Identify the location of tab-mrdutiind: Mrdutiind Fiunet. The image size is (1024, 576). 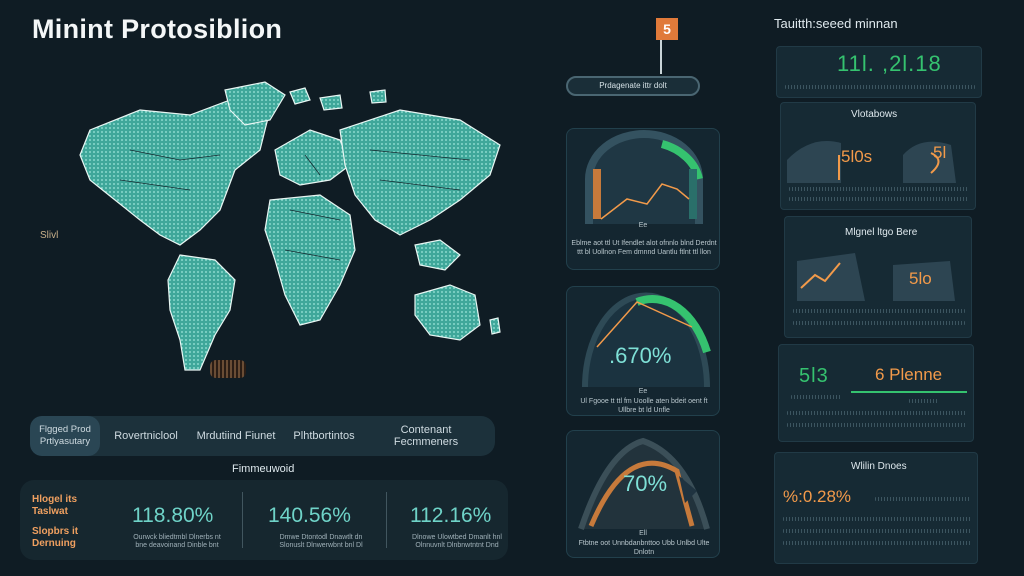
(236, 436).